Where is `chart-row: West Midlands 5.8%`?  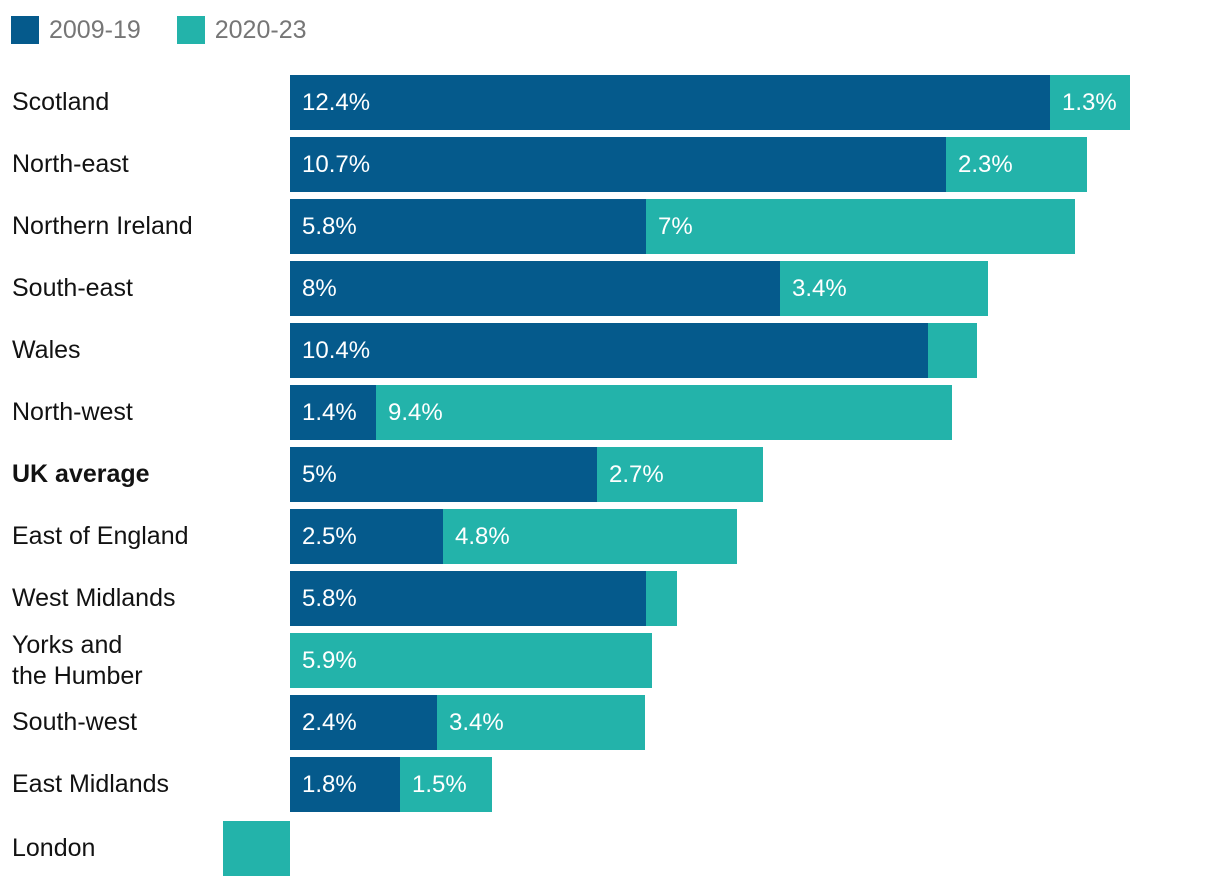 chart-row: West Midlands 5.8% is located at coordinates (610, 598).